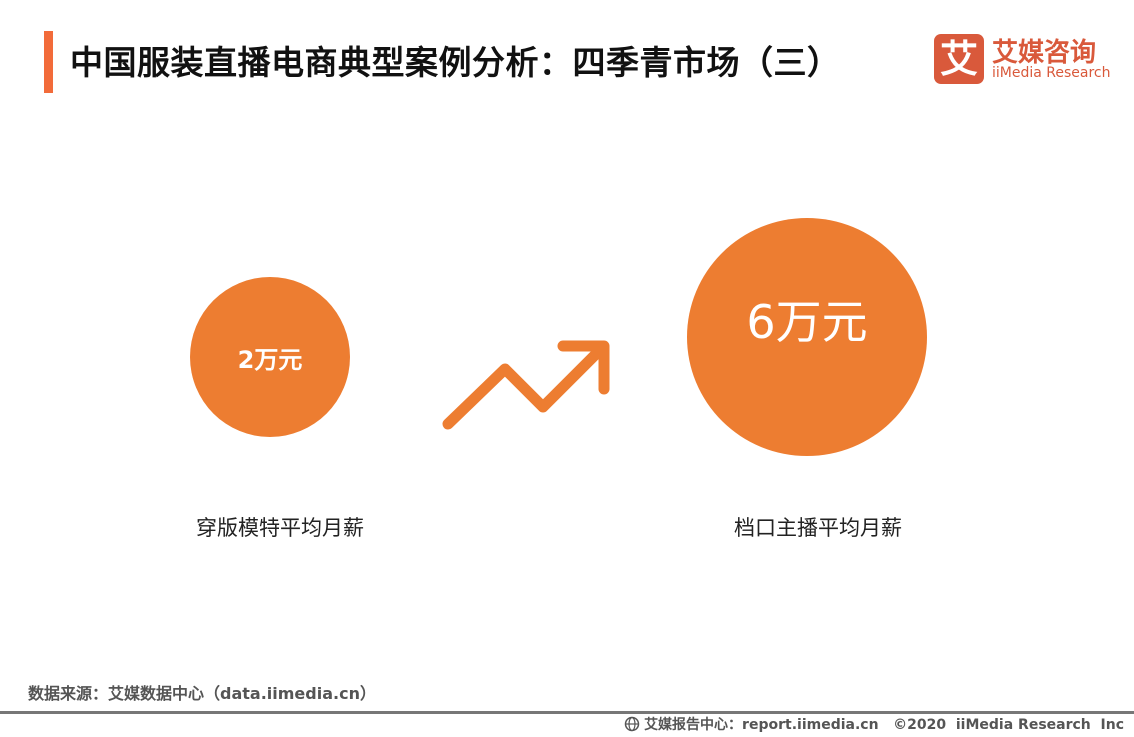 This screenshot has height=737, width=1134. I want to click on page-title: 中国服装直播电商典型案例分析：四季青市场（三）, so click(455, 62).